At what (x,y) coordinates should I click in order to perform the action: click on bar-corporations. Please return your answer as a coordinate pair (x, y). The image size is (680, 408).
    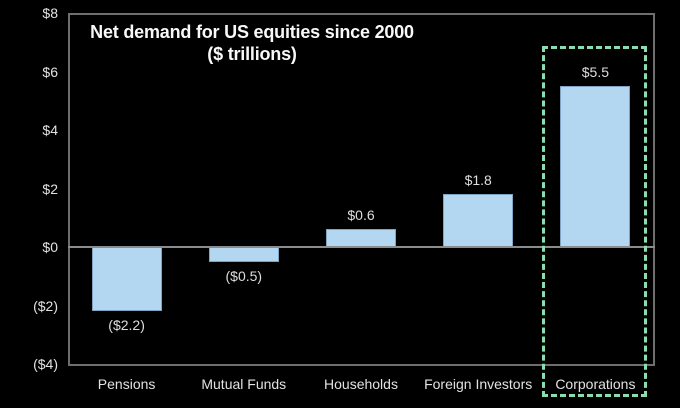
    Looking at the image, I should click on (595, 166).